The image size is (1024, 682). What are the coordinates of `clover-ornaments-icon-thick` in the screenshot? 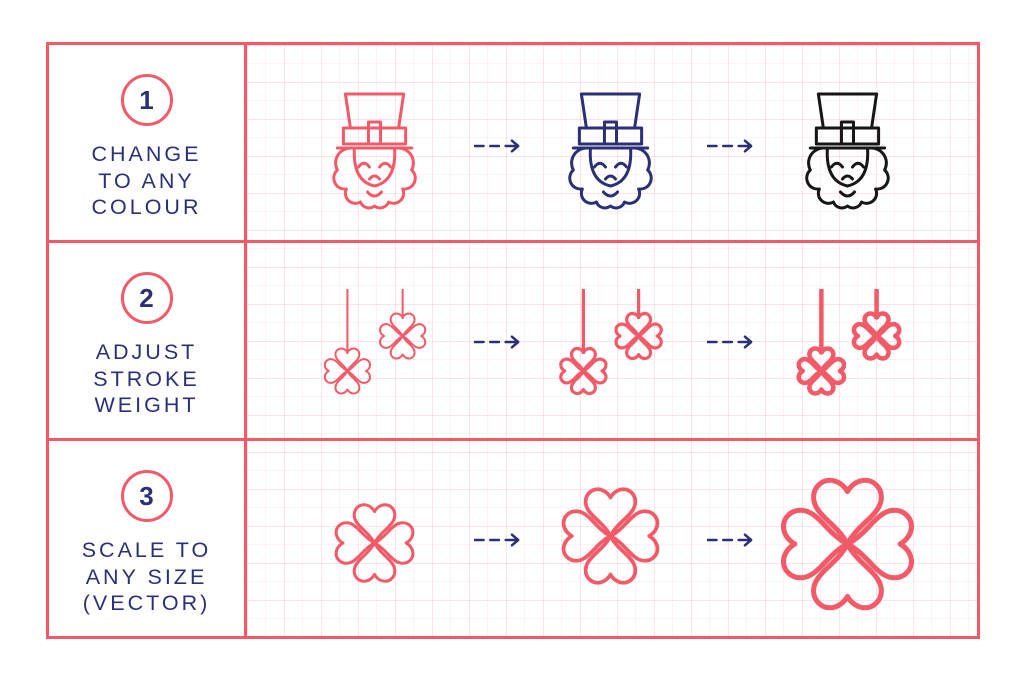 It's located at (849, 341).